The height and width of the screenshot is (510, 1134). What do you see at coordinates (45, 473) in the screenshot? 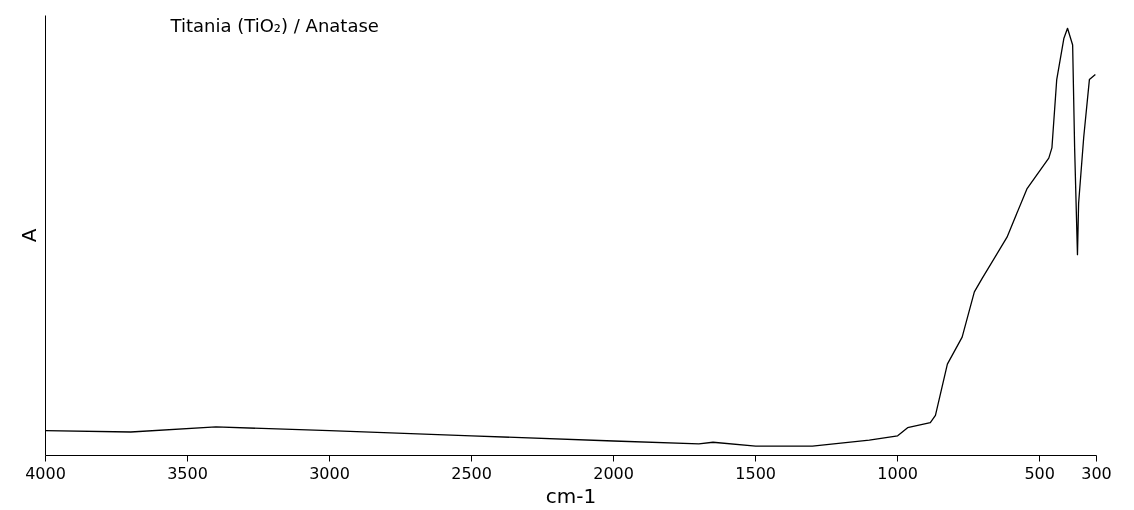
I see `x-tick-label: 4000` at bounding box center [45, 473].